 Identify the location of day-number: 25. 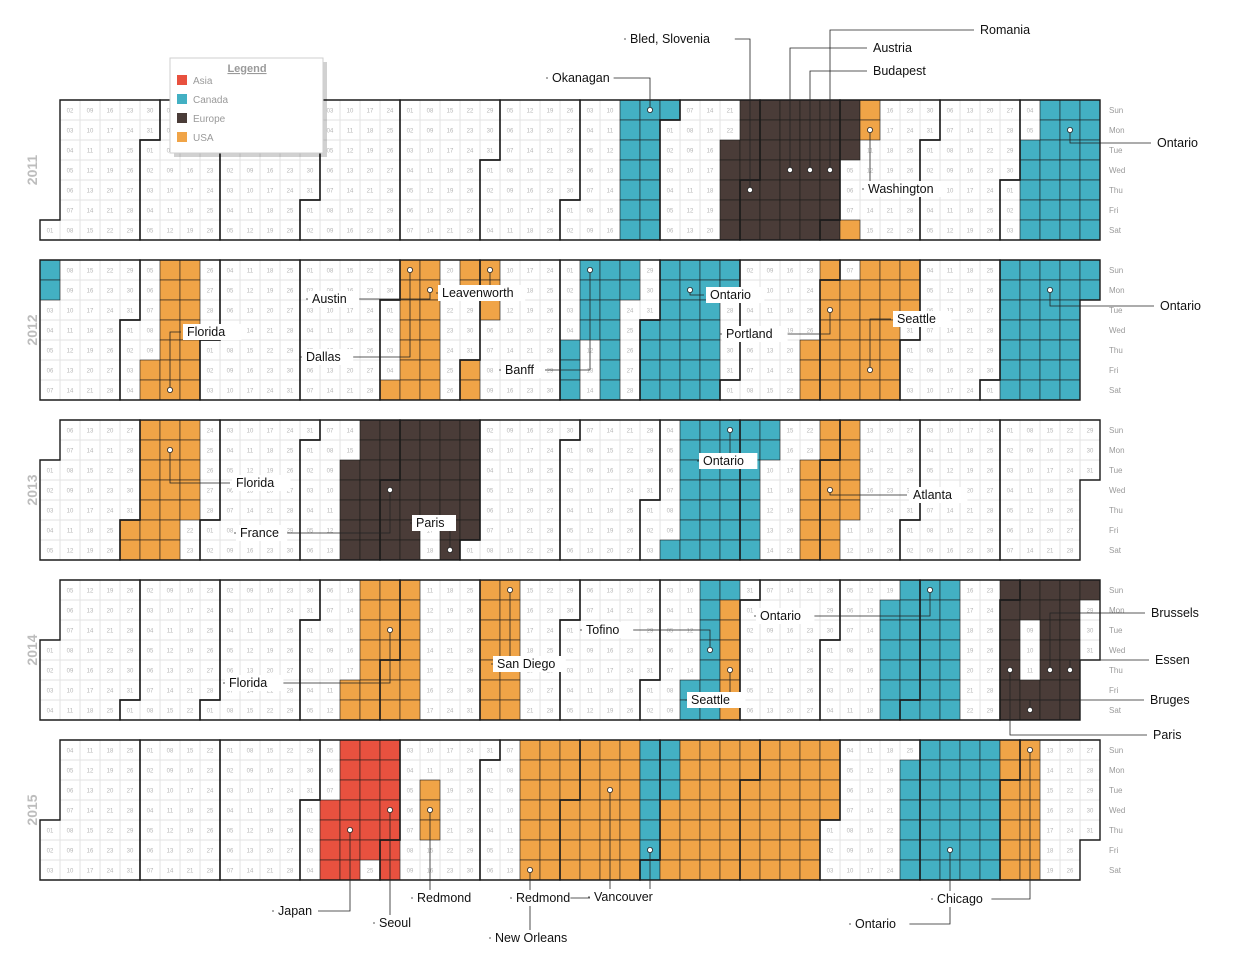
(370, 872).